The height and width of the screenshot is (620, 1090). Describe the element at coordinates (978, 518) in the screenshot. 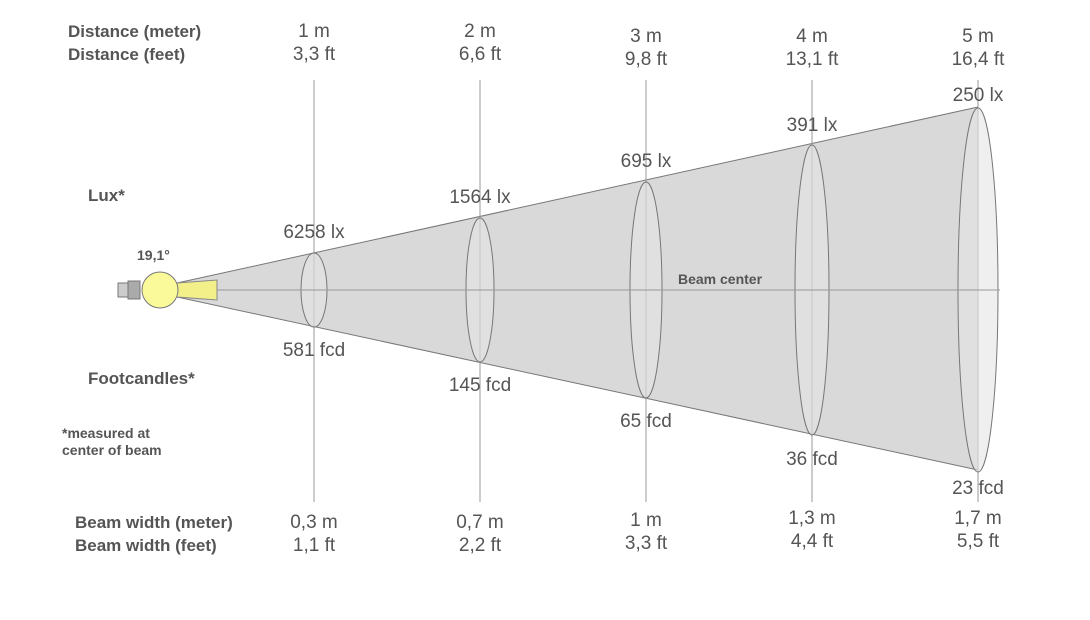

I see `beam-width-meter: 1,7 m` at that location.